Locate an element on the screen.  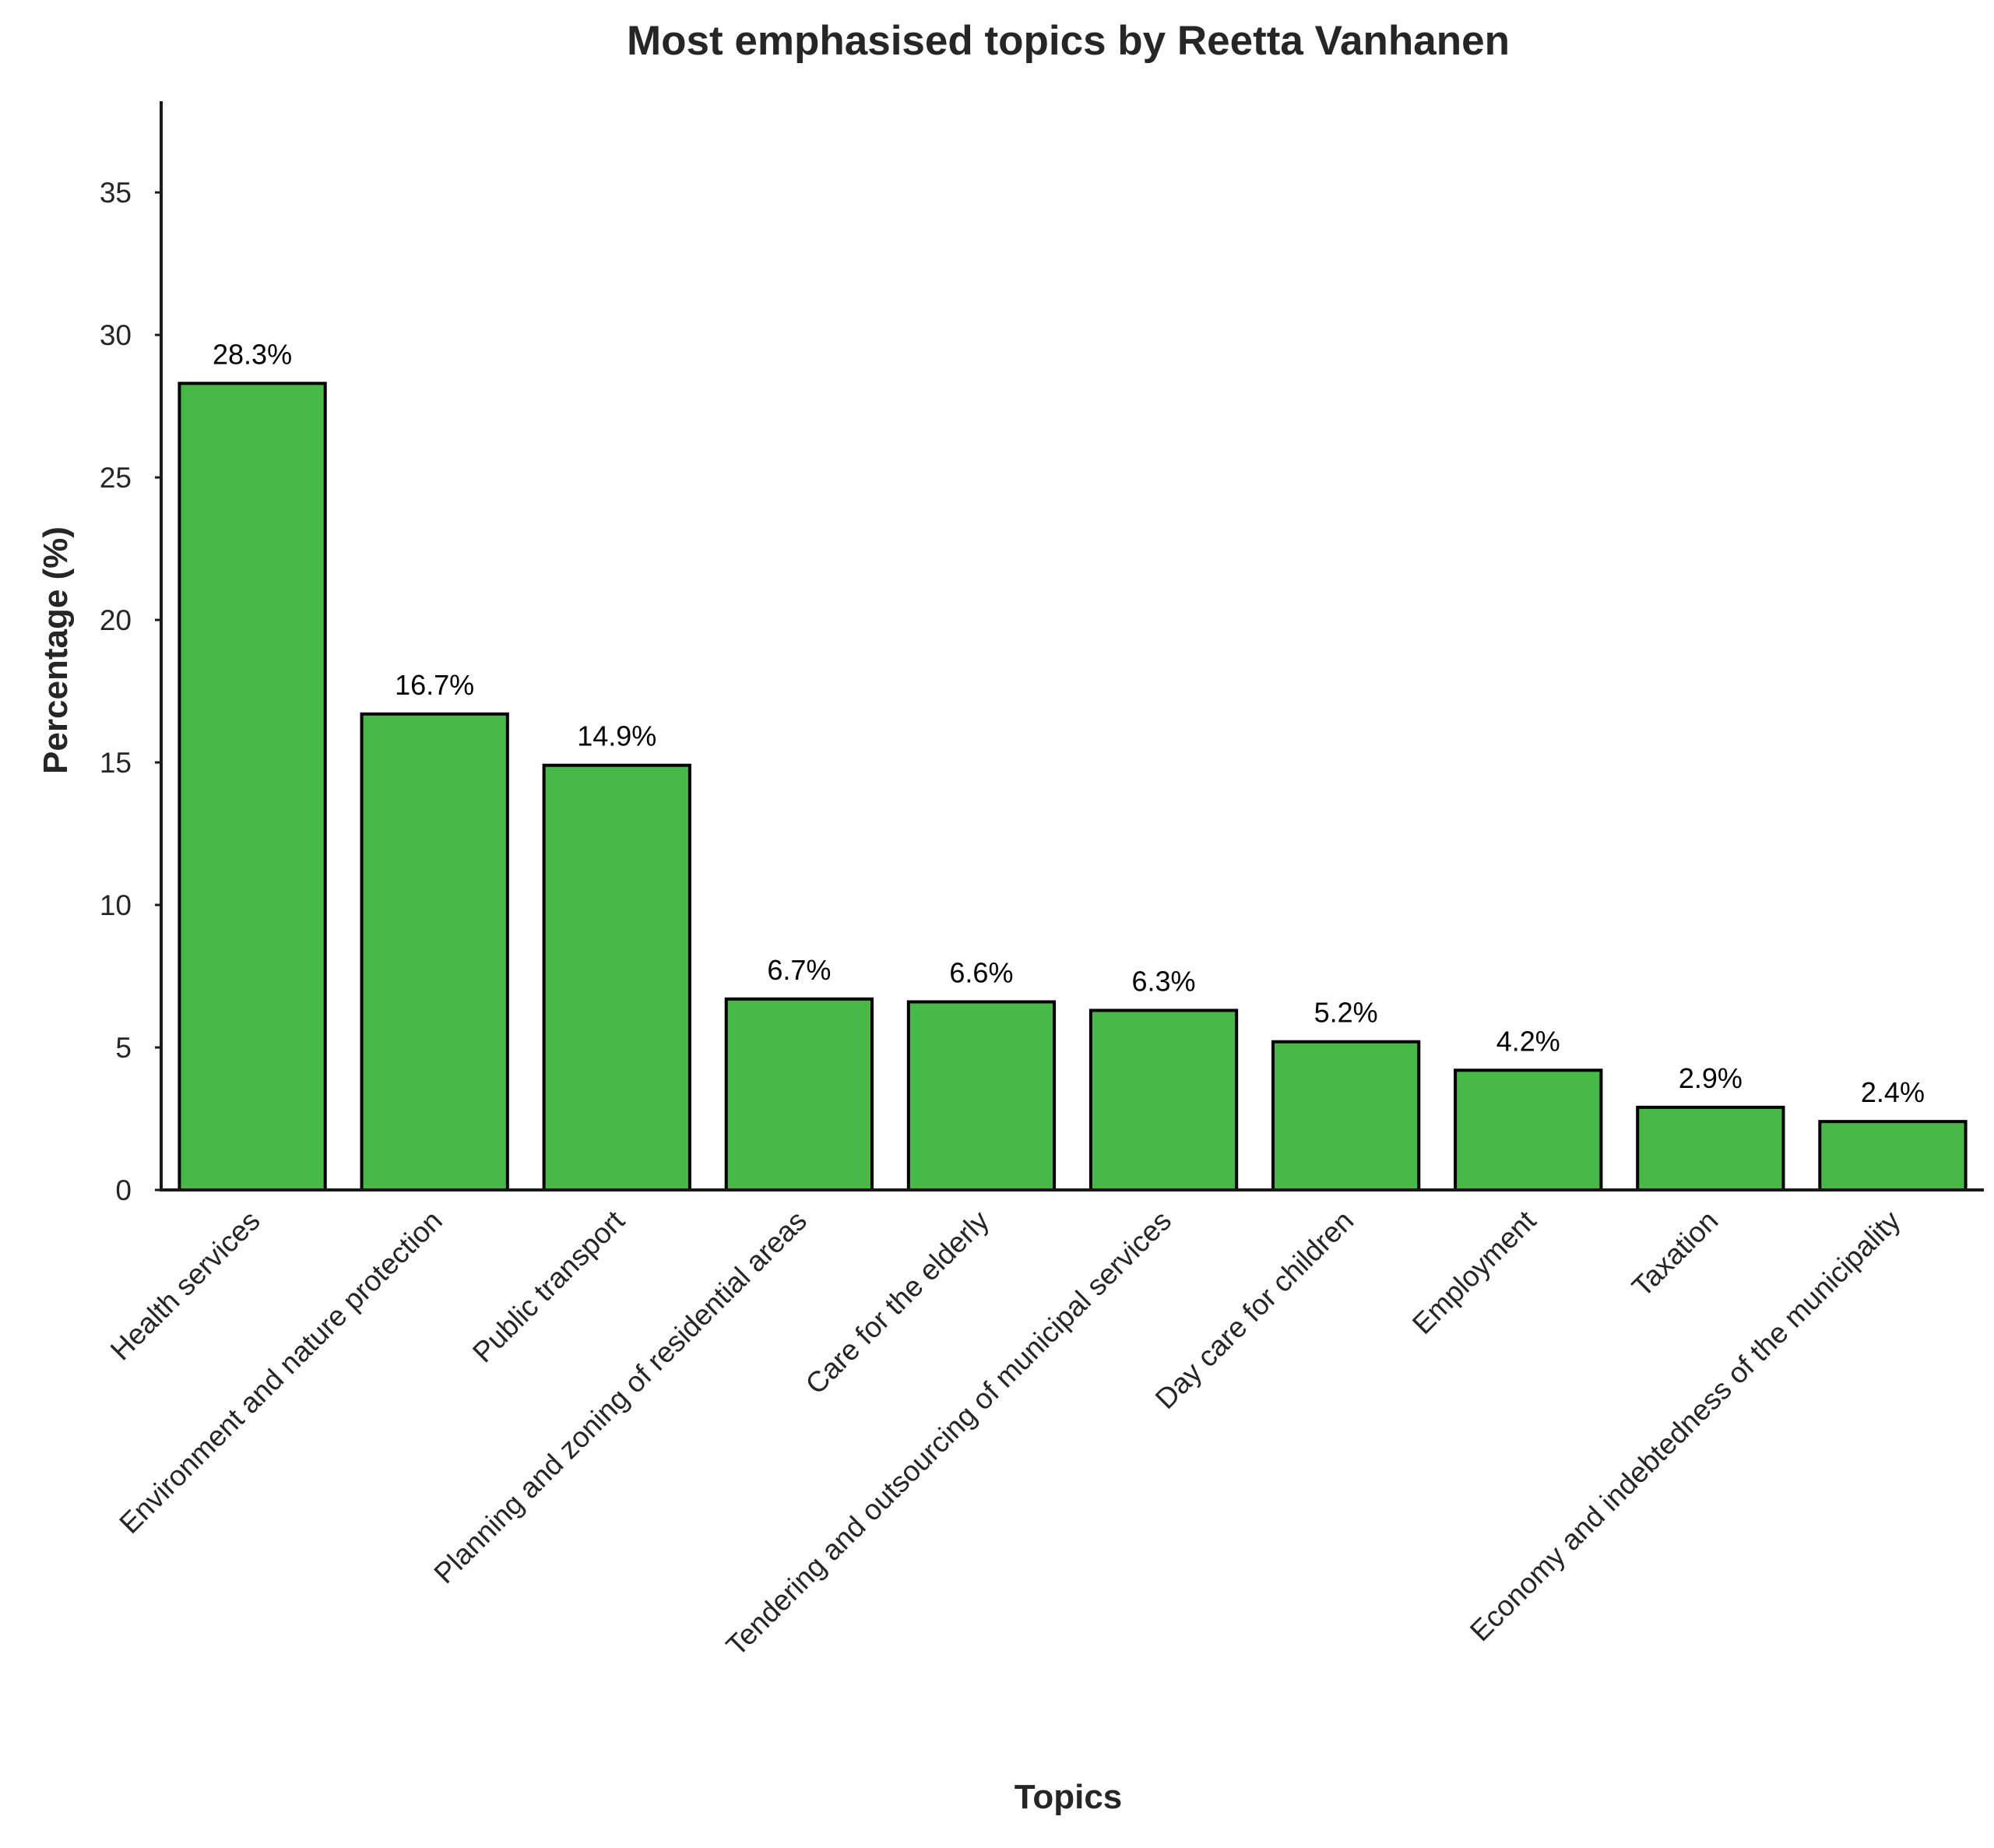
bar-value-label: 28.3% is located at coordinates (252, 354).